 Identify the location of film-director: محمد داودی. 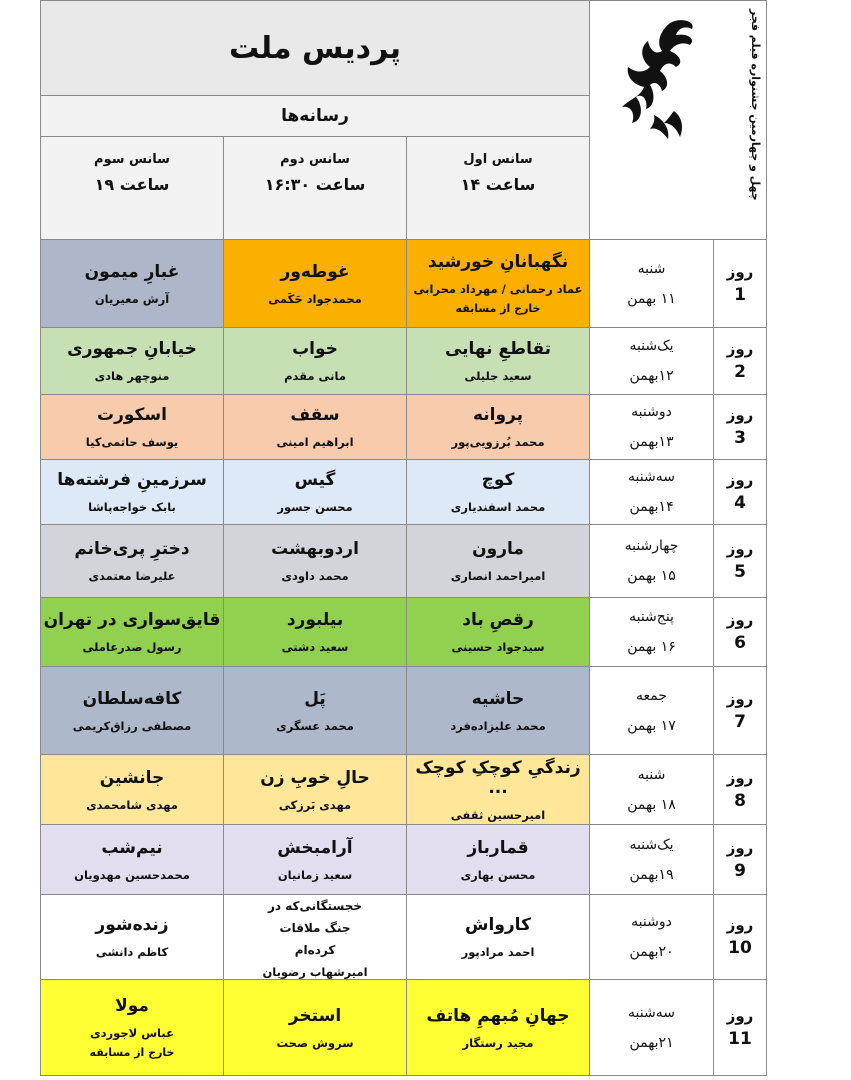
(315, 576).